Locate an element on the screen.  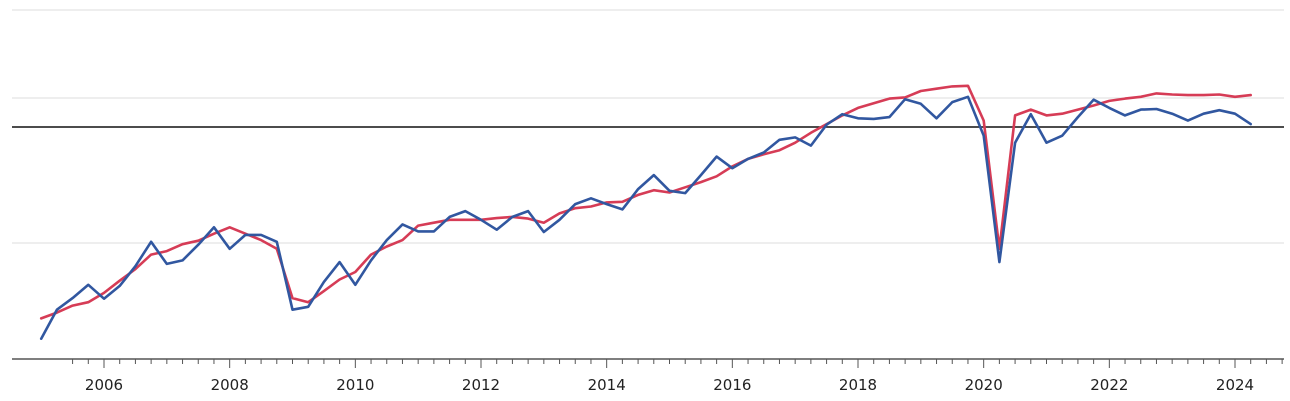
x-tick-label: 2014 is located at coordinates (607, 385).